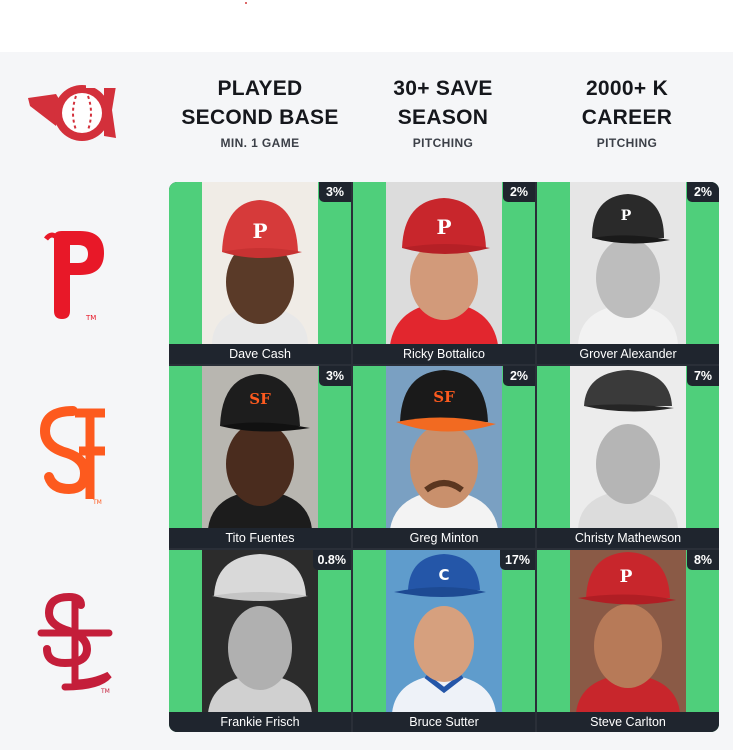 Image resolution: width=733 pixels, height=750 pixels. I want to click on top-band, so click(366, 26).